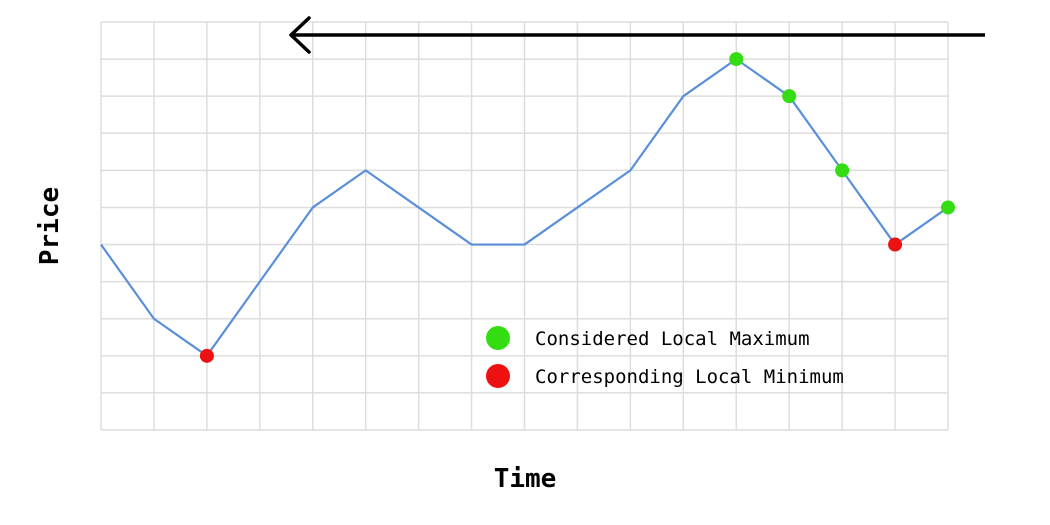 This screenshot has height=525, width=1050. Describe the element at coordinates (689, 377) in the screenshot. I see `legend-min-label: Corresponding Local Minimum` at that location.